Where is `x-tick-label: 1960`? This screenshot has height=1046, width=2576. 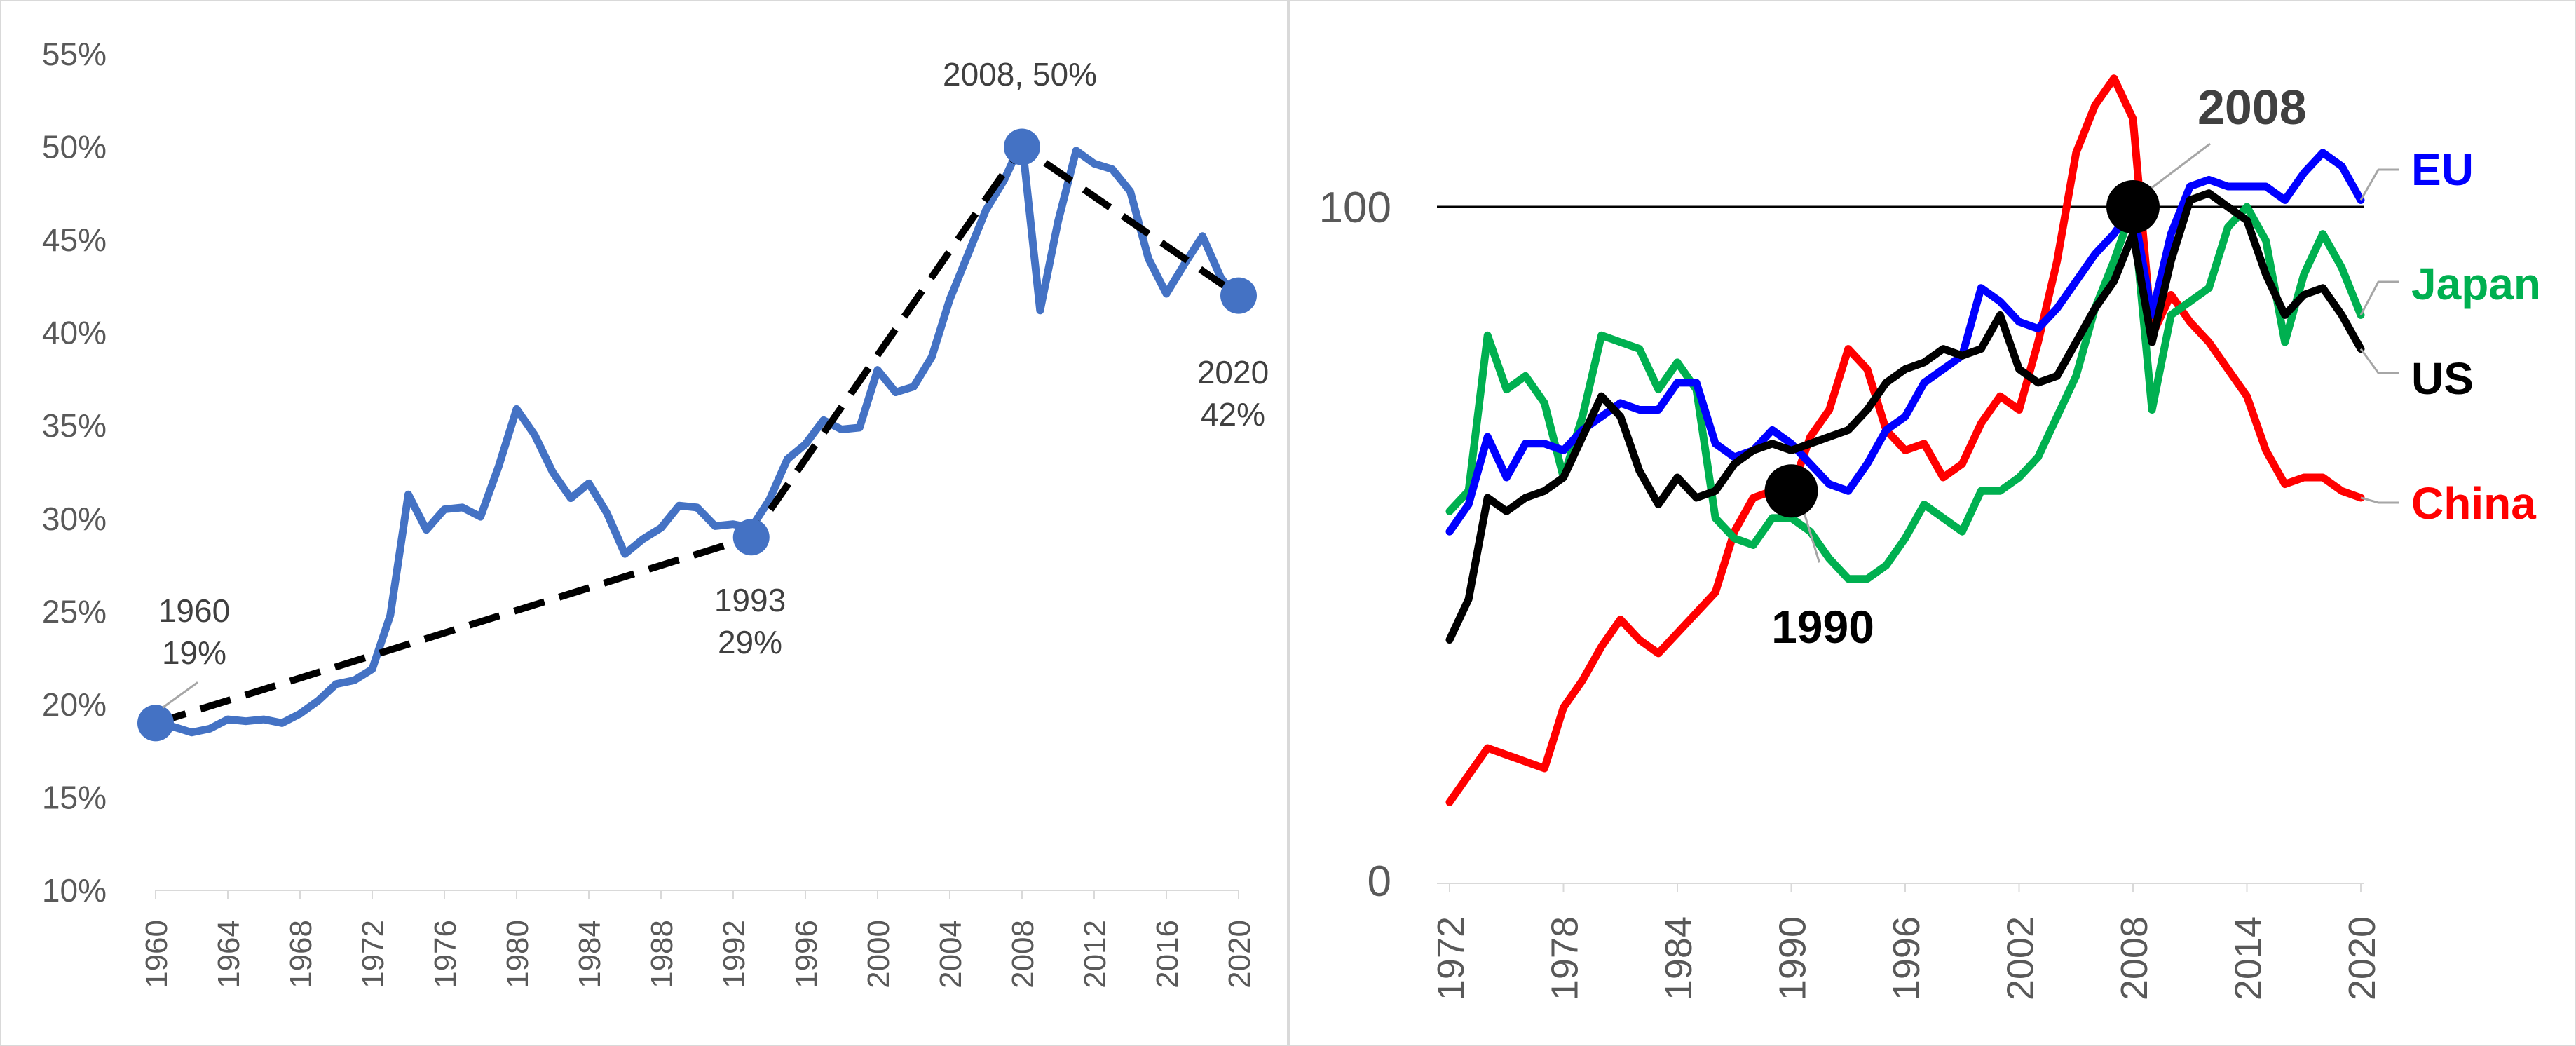 x-tick-label: 1960 is located at coordinates (156, 955).